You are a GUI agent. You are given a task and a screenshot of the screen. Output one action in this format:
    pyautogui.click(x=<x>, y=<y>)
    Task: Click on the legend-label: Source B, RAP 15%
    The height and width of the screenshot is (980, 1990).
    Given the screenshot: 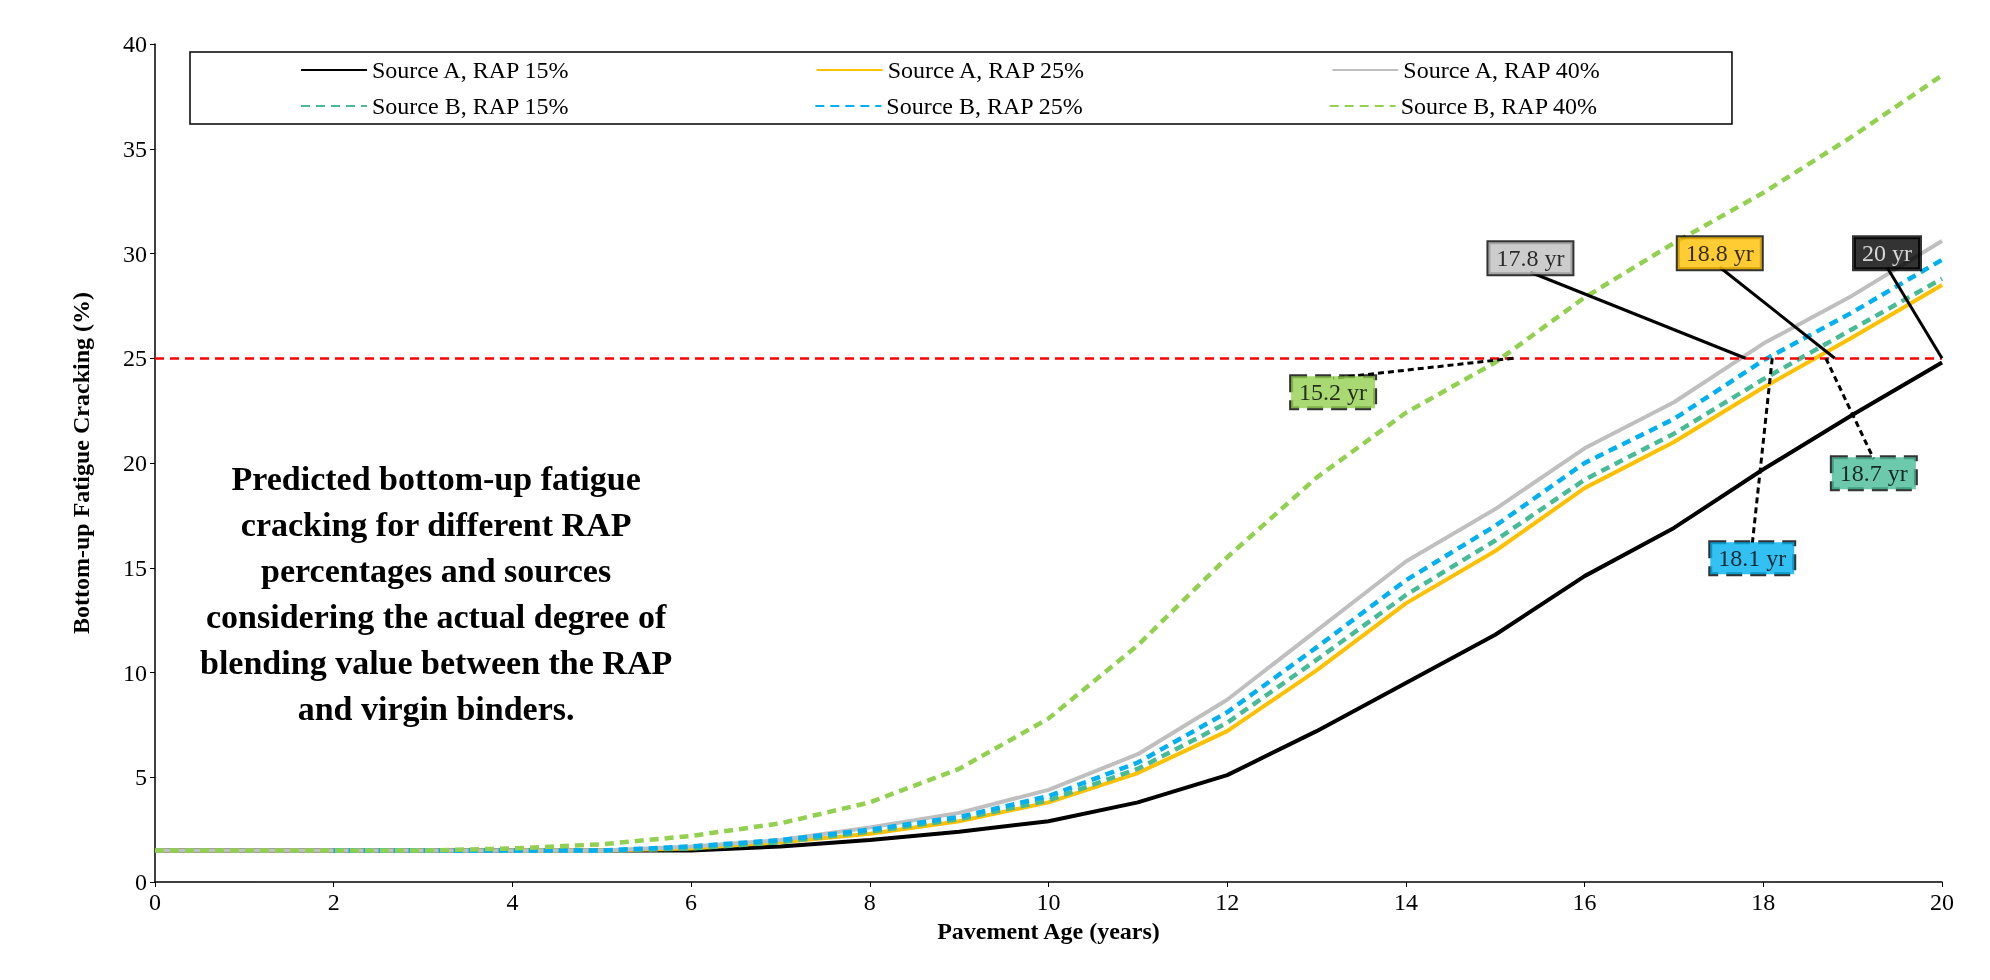 What is the action you would take?
    pyautogui.click(x=470, y=106)
    